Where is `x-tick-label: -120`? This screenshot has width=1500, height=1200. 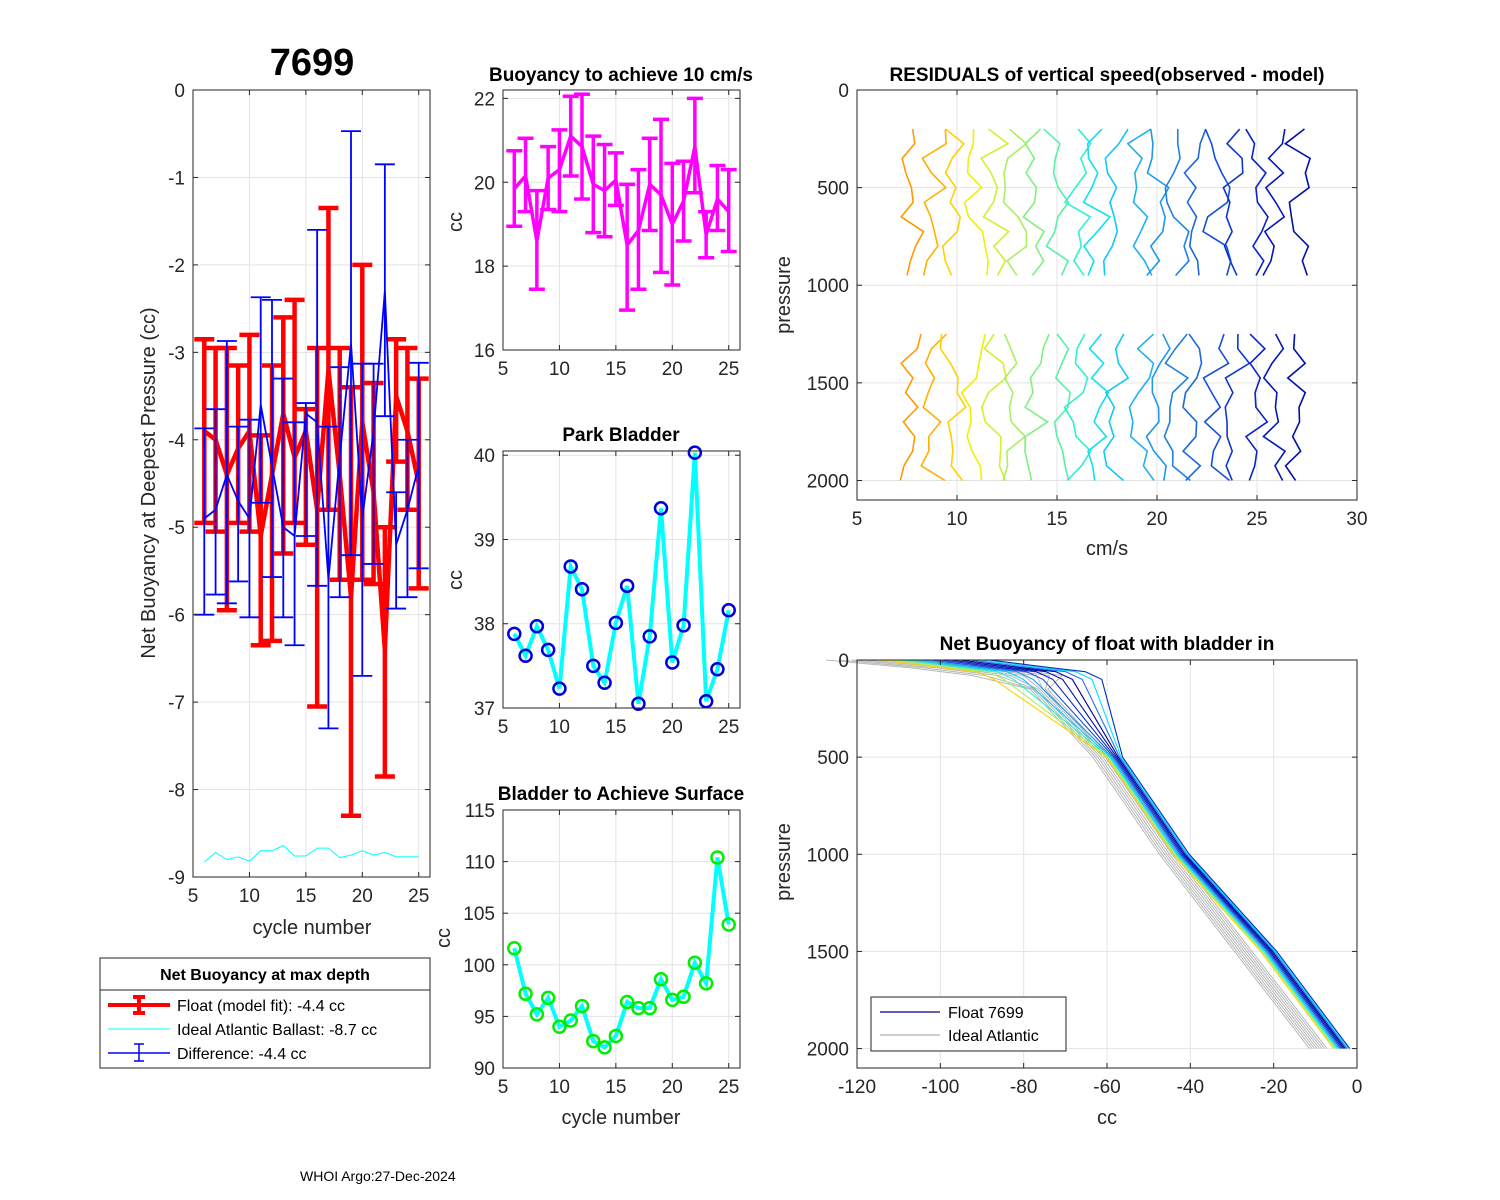 x-tick-label: -120 is located at coordinates (857, 1087).